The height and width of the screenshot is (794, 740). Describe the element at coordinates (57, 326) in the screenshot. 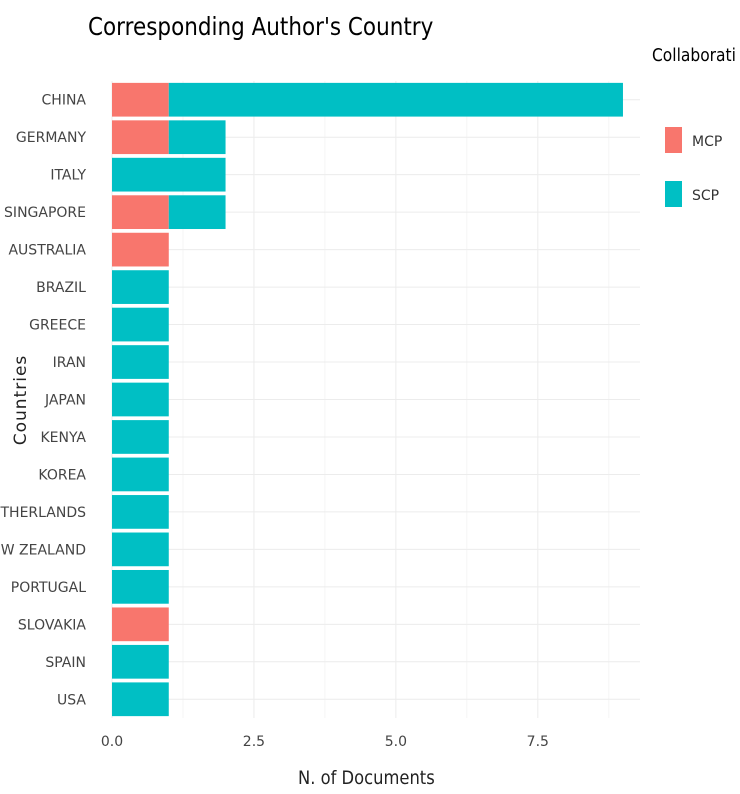

I see `y-tick-label: GREECE` at that location.